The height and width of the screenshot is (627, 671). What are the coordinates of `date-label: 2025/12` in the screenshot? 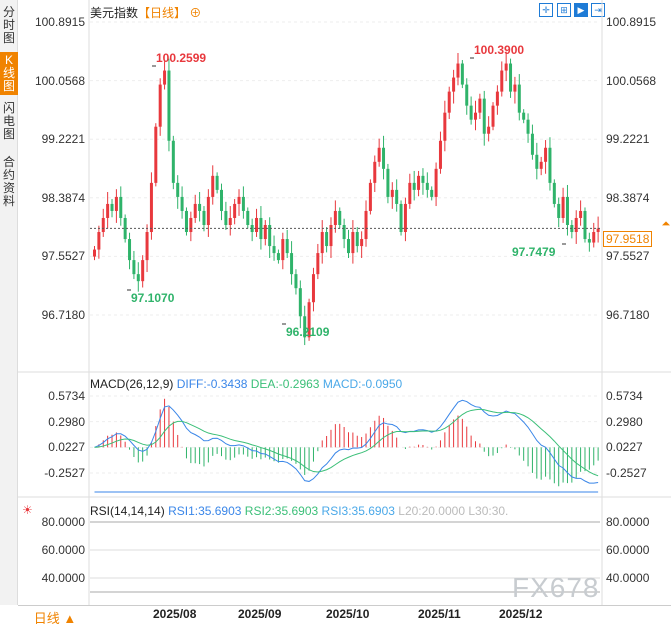 It's located at (521, 614).